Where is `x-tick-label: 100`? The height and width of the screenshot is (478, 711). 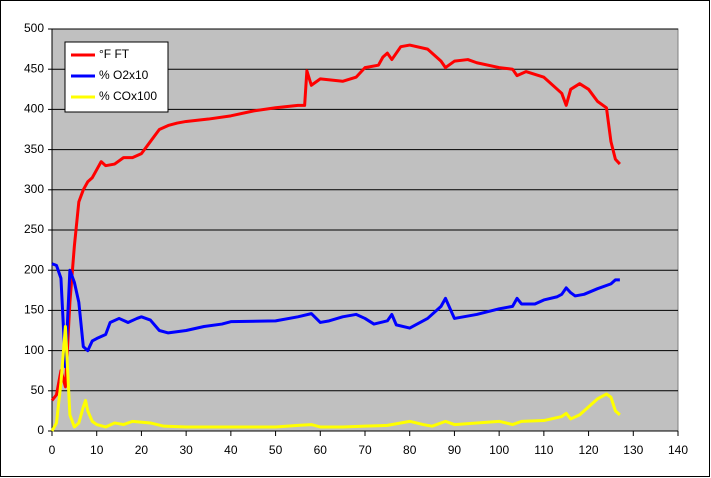 x-tick-label: 100 is located at coordinates (499, 450).